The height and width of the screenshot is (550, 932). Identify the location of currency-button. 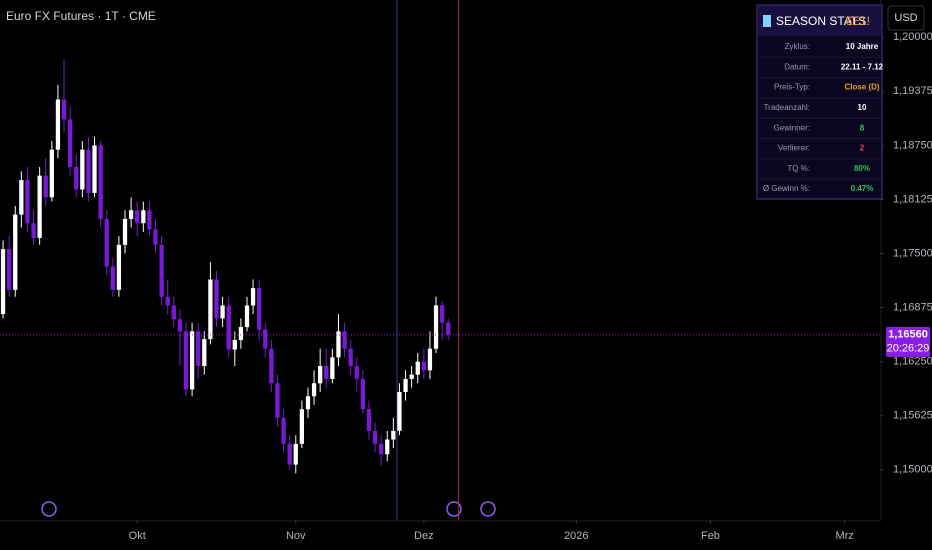
(906, 18).